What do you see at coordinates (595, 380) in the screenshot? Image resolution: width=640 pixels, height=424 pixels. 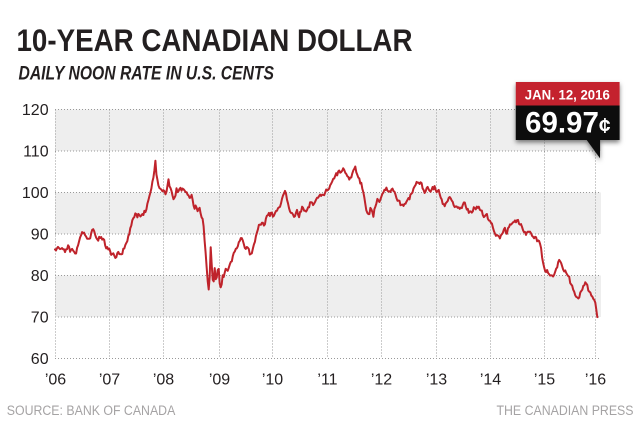 I see `svg-text: ’16` at bounding box center [595, 380].